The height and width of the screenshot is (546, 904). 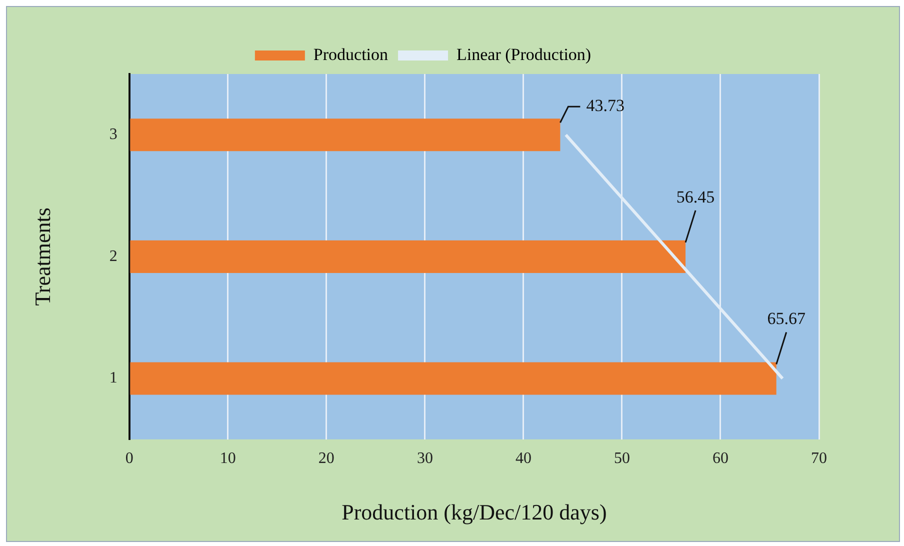 I want to click on x-tick-label: 20, so click(x=326, y=459).